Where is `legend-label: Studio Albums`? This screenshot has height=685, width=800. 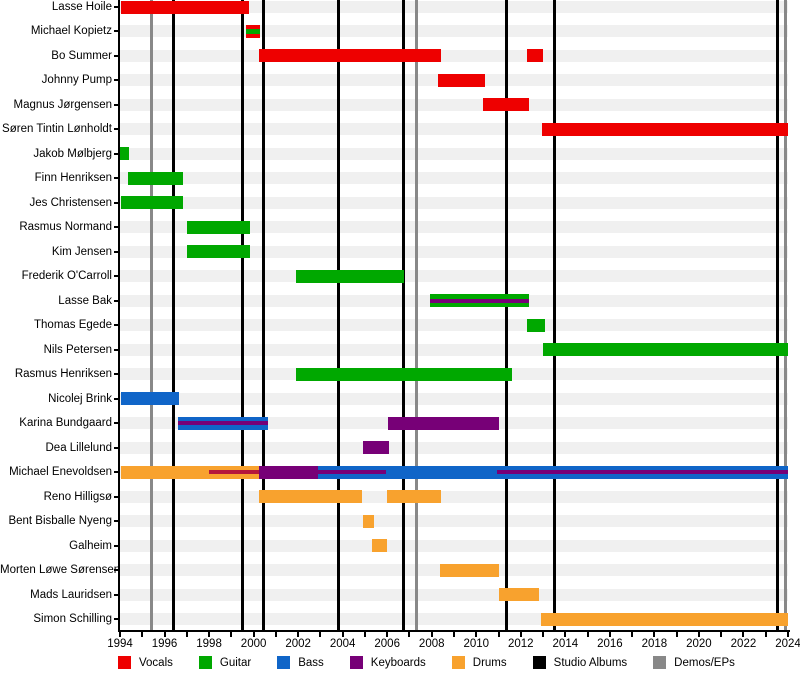
legend-label: Studio Albums is located at coordinates (590, 662).